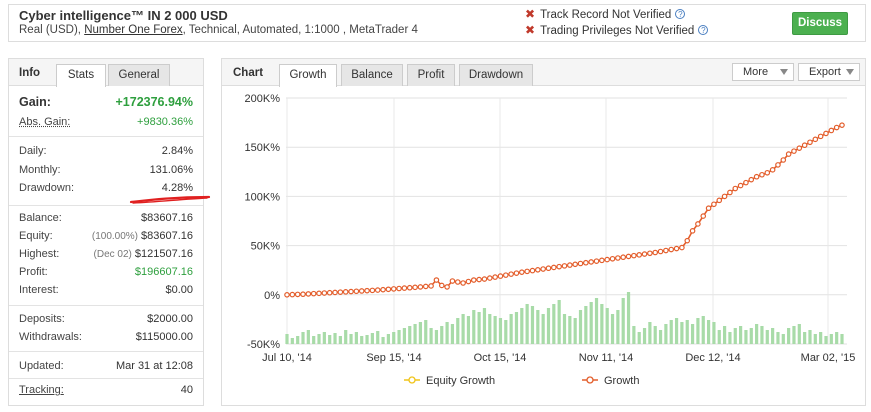 The width and height of the screenshot is (871, 412). I want to click on track-record-status: ✖ Track Record Not Verified?, so click(605, 14).